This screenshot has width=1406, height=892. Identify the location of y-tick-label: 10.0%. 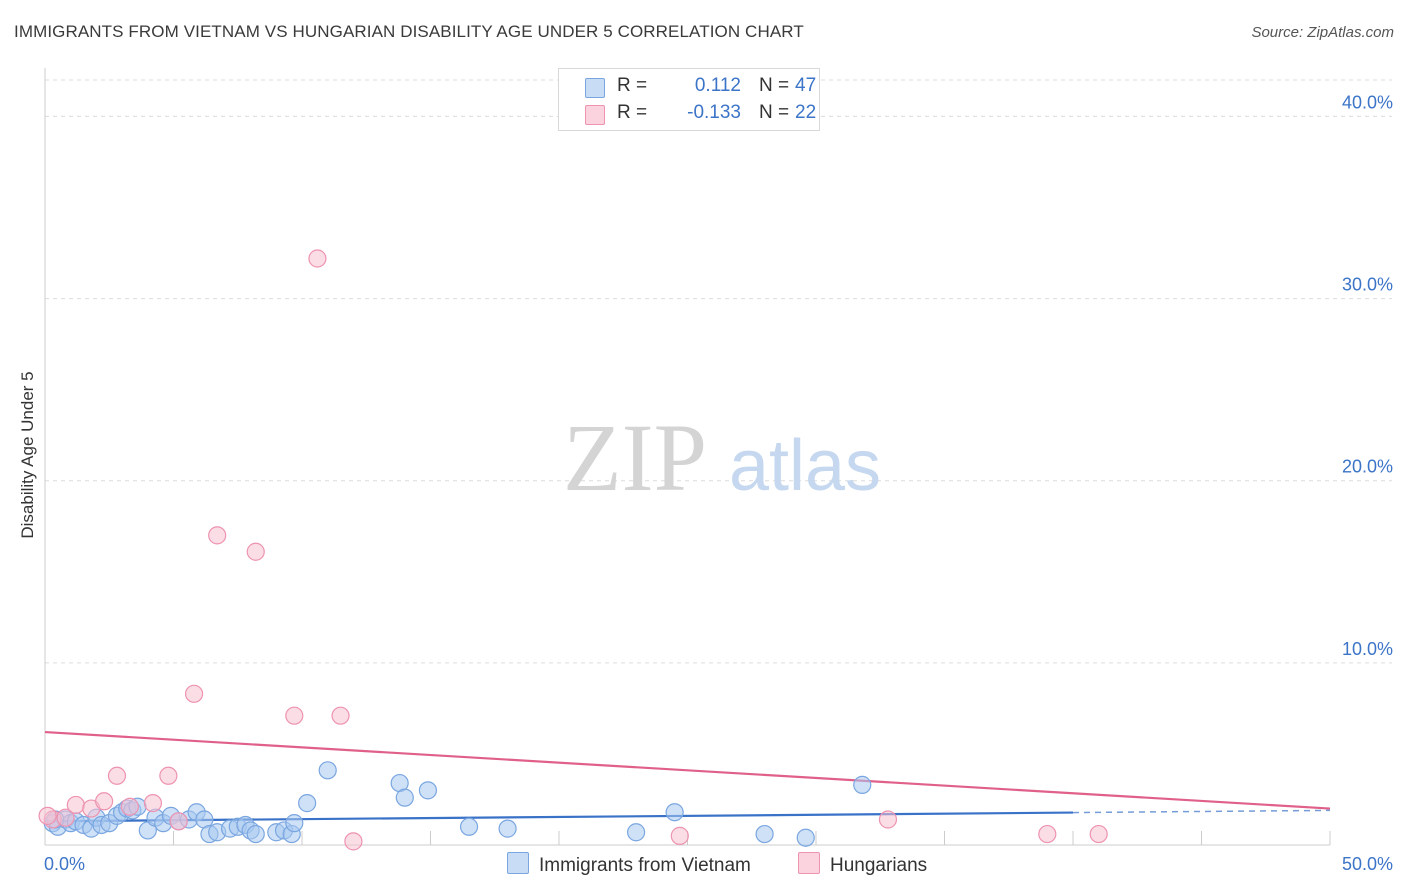
(1367, 649).